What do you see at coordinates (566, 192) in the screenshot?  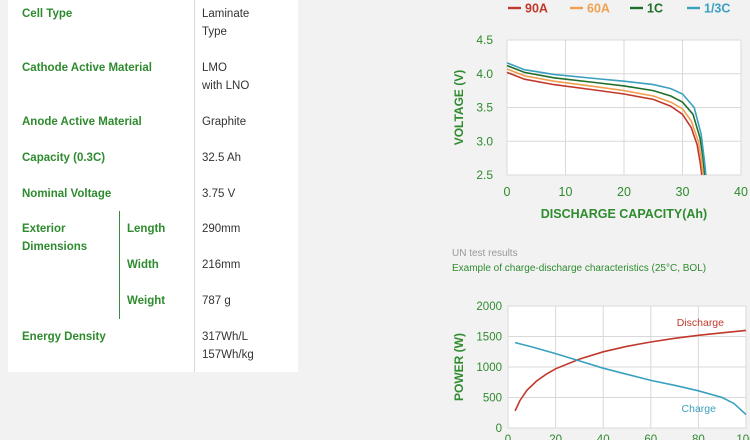 I see `chart1-x-tick-label: 10` at bounding box center [566, 192].